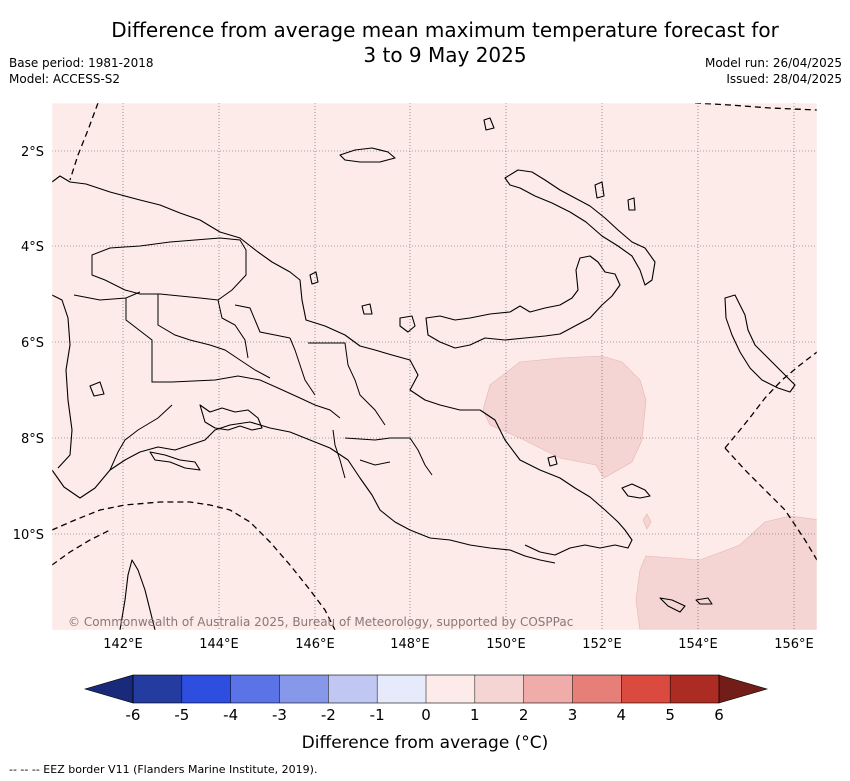 The image size is (850, 781). What do you see at coordinates (377, 715) in the screenshot?
I see `colorbar-tick-label: -1` at bounding box center [377, 715].